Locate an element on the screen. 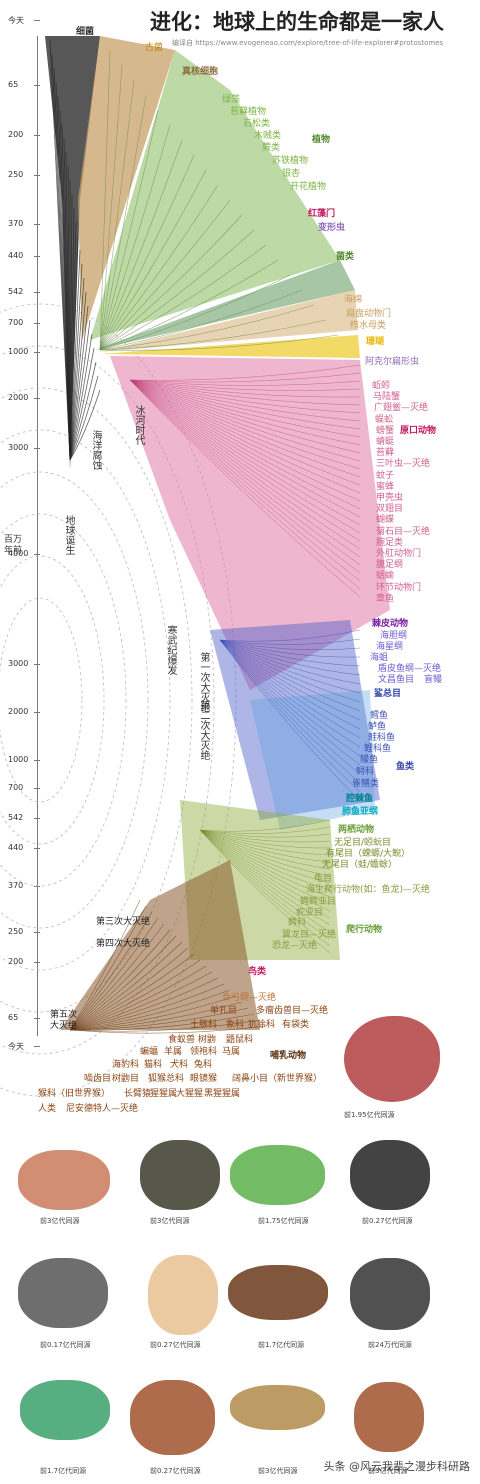  earth-birth-label: 地球诞生 is located at coordinates (68, 535).